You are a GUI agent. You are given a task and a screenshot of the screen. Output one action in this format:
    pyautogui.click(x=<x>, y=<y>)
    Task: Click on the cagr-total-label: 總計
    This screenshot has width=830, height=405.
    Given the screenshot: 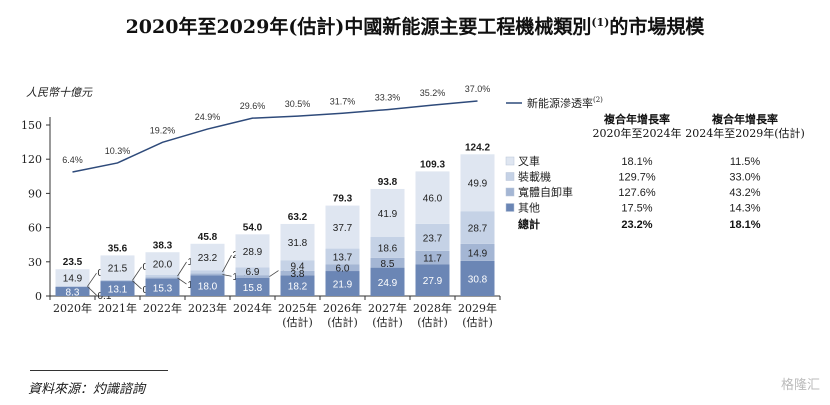 What is the action you would take?
    pyautogui.click(x=529, y=224)
    